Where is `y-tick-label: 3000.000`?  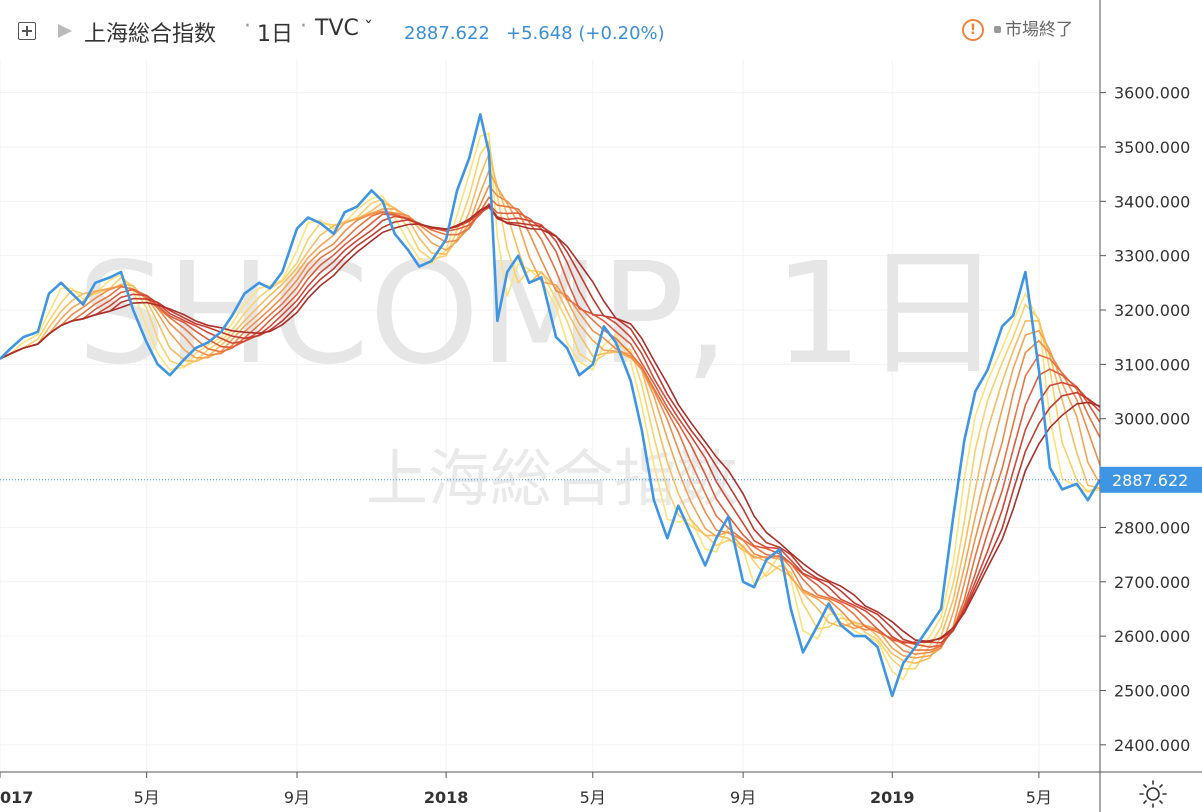
y-tick-label: 3000.000 is located at coordinates (1152, 419).